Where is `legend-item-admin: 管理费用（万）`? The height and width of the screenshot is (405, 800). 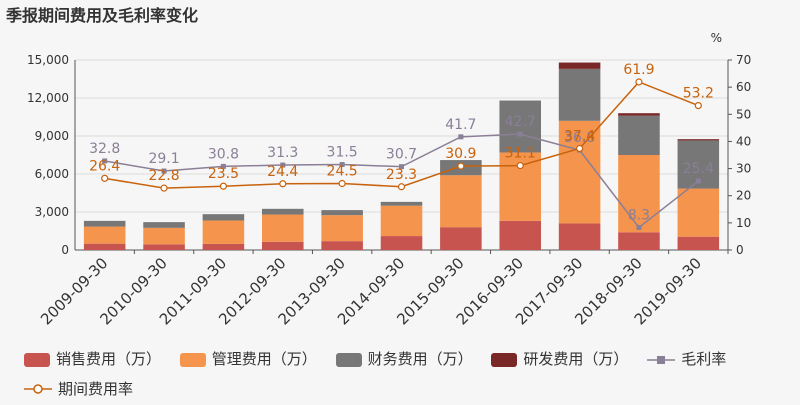
legend-item-admin: 管理费用（万） is located at coordinates (248, 359).